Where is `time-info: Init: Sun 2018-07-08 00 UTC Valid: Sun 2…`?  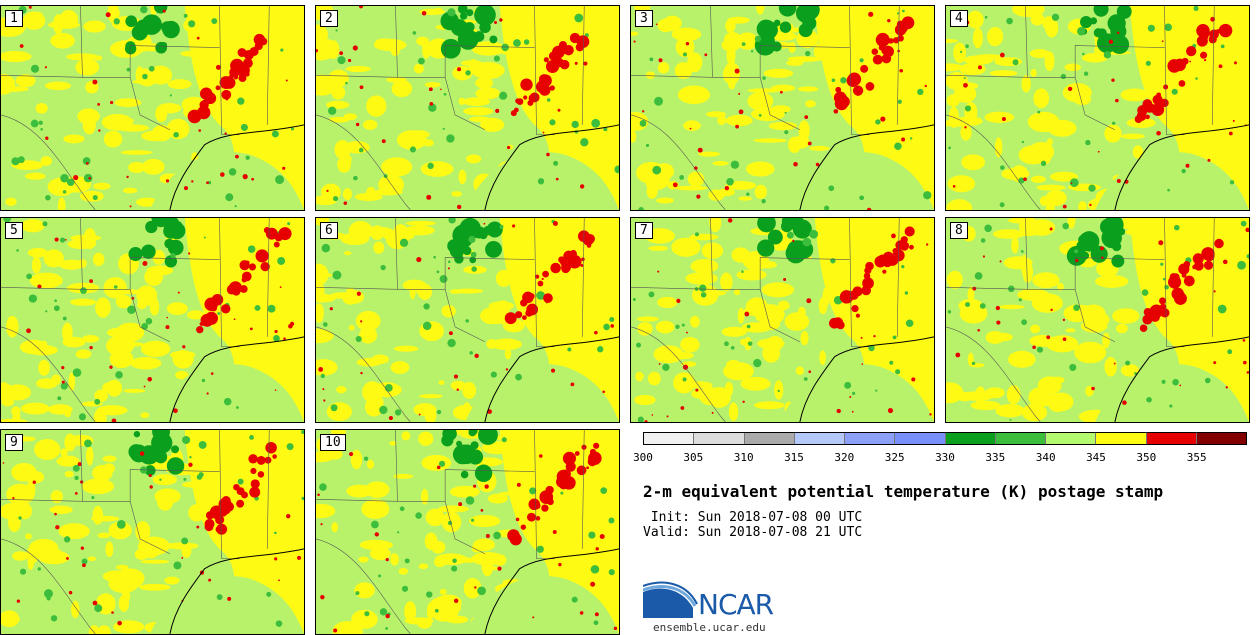
time-info: Init: Sun 2018-07-08 00 UTC Valid: Sun 2… is located at coordinates (752, 525).